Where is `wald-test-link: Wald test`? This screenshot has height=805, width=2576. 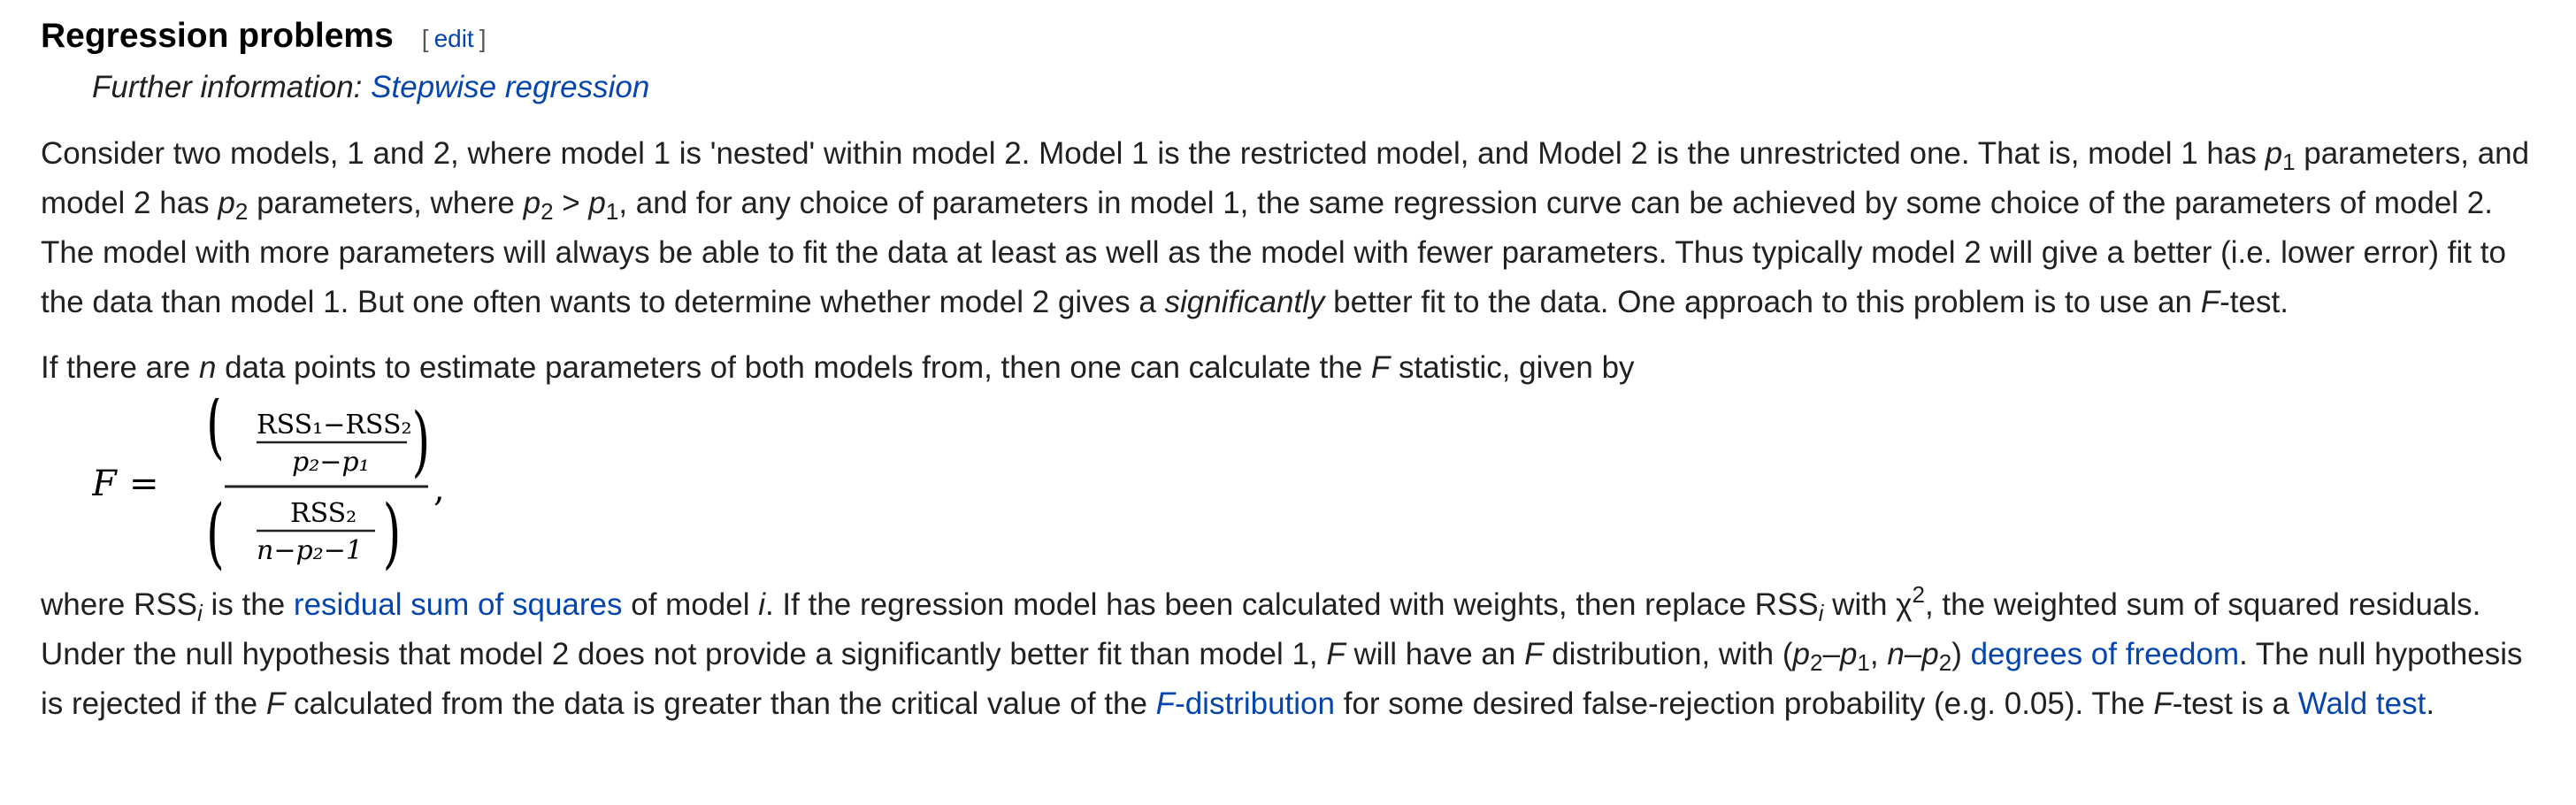 wald-test-link: Wald test is located at coordinates (2361, 703).